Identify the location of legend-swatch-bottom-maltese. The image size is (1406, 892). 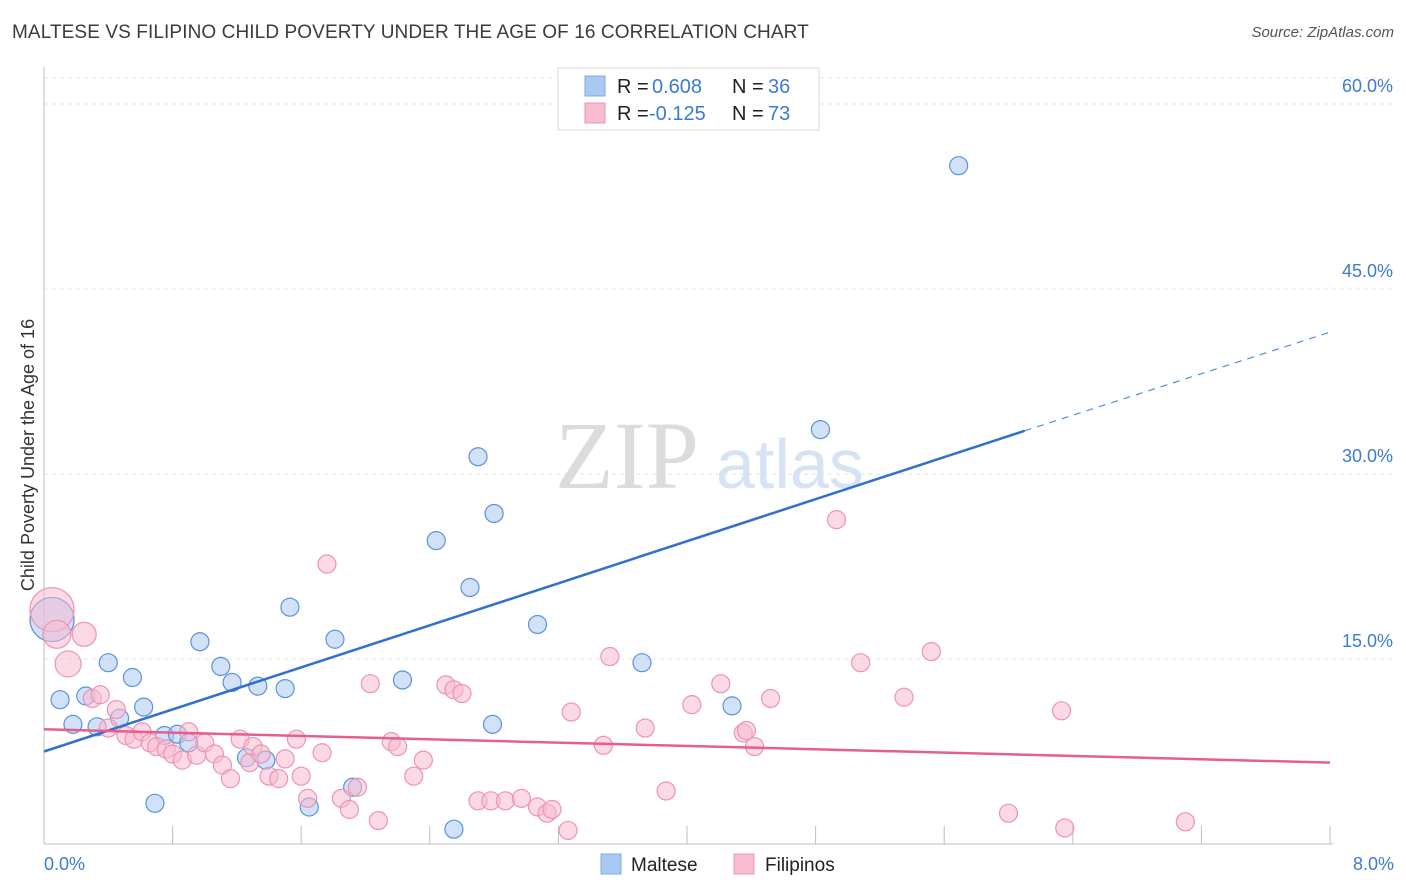
(611, 864).